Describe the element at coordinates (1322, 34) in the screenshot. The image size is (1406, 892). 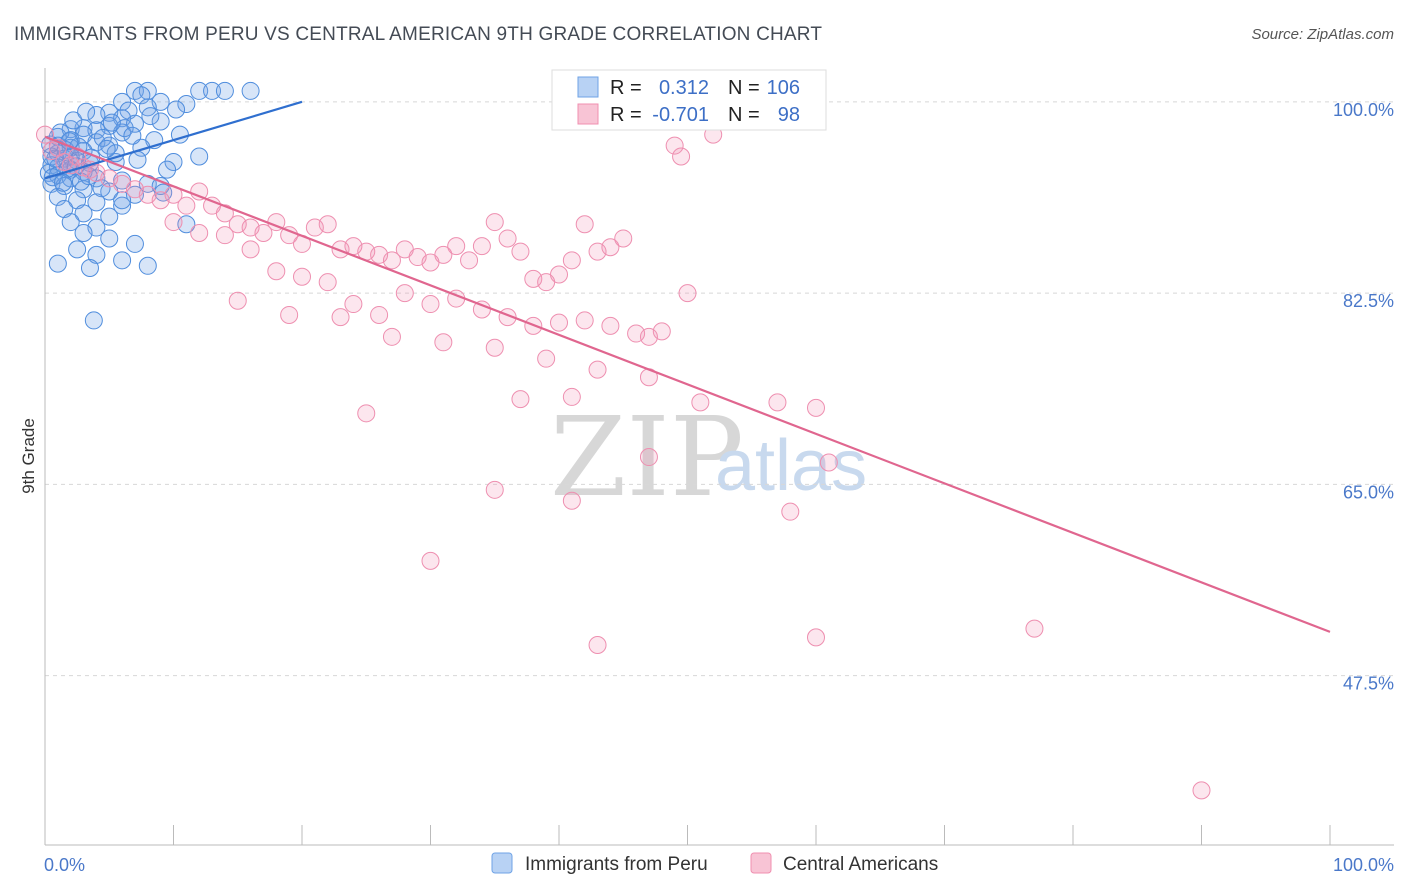
I see `chart-source: Source: ZipAtlas.com` at that location.